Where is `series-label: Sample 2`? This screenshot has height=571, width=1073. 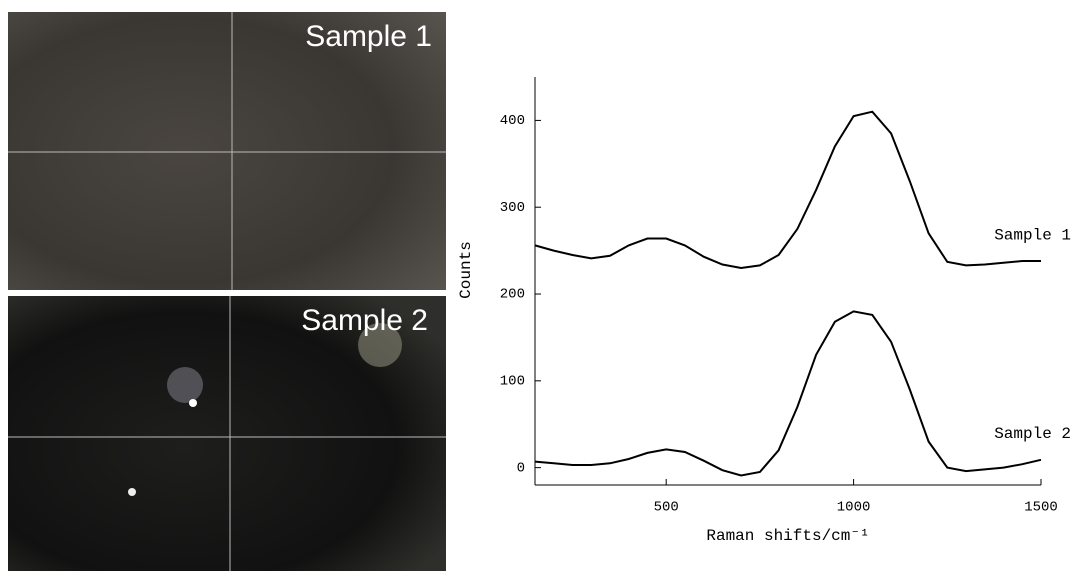
series-label: Sample 2 is located at coordinates (1032, 434).